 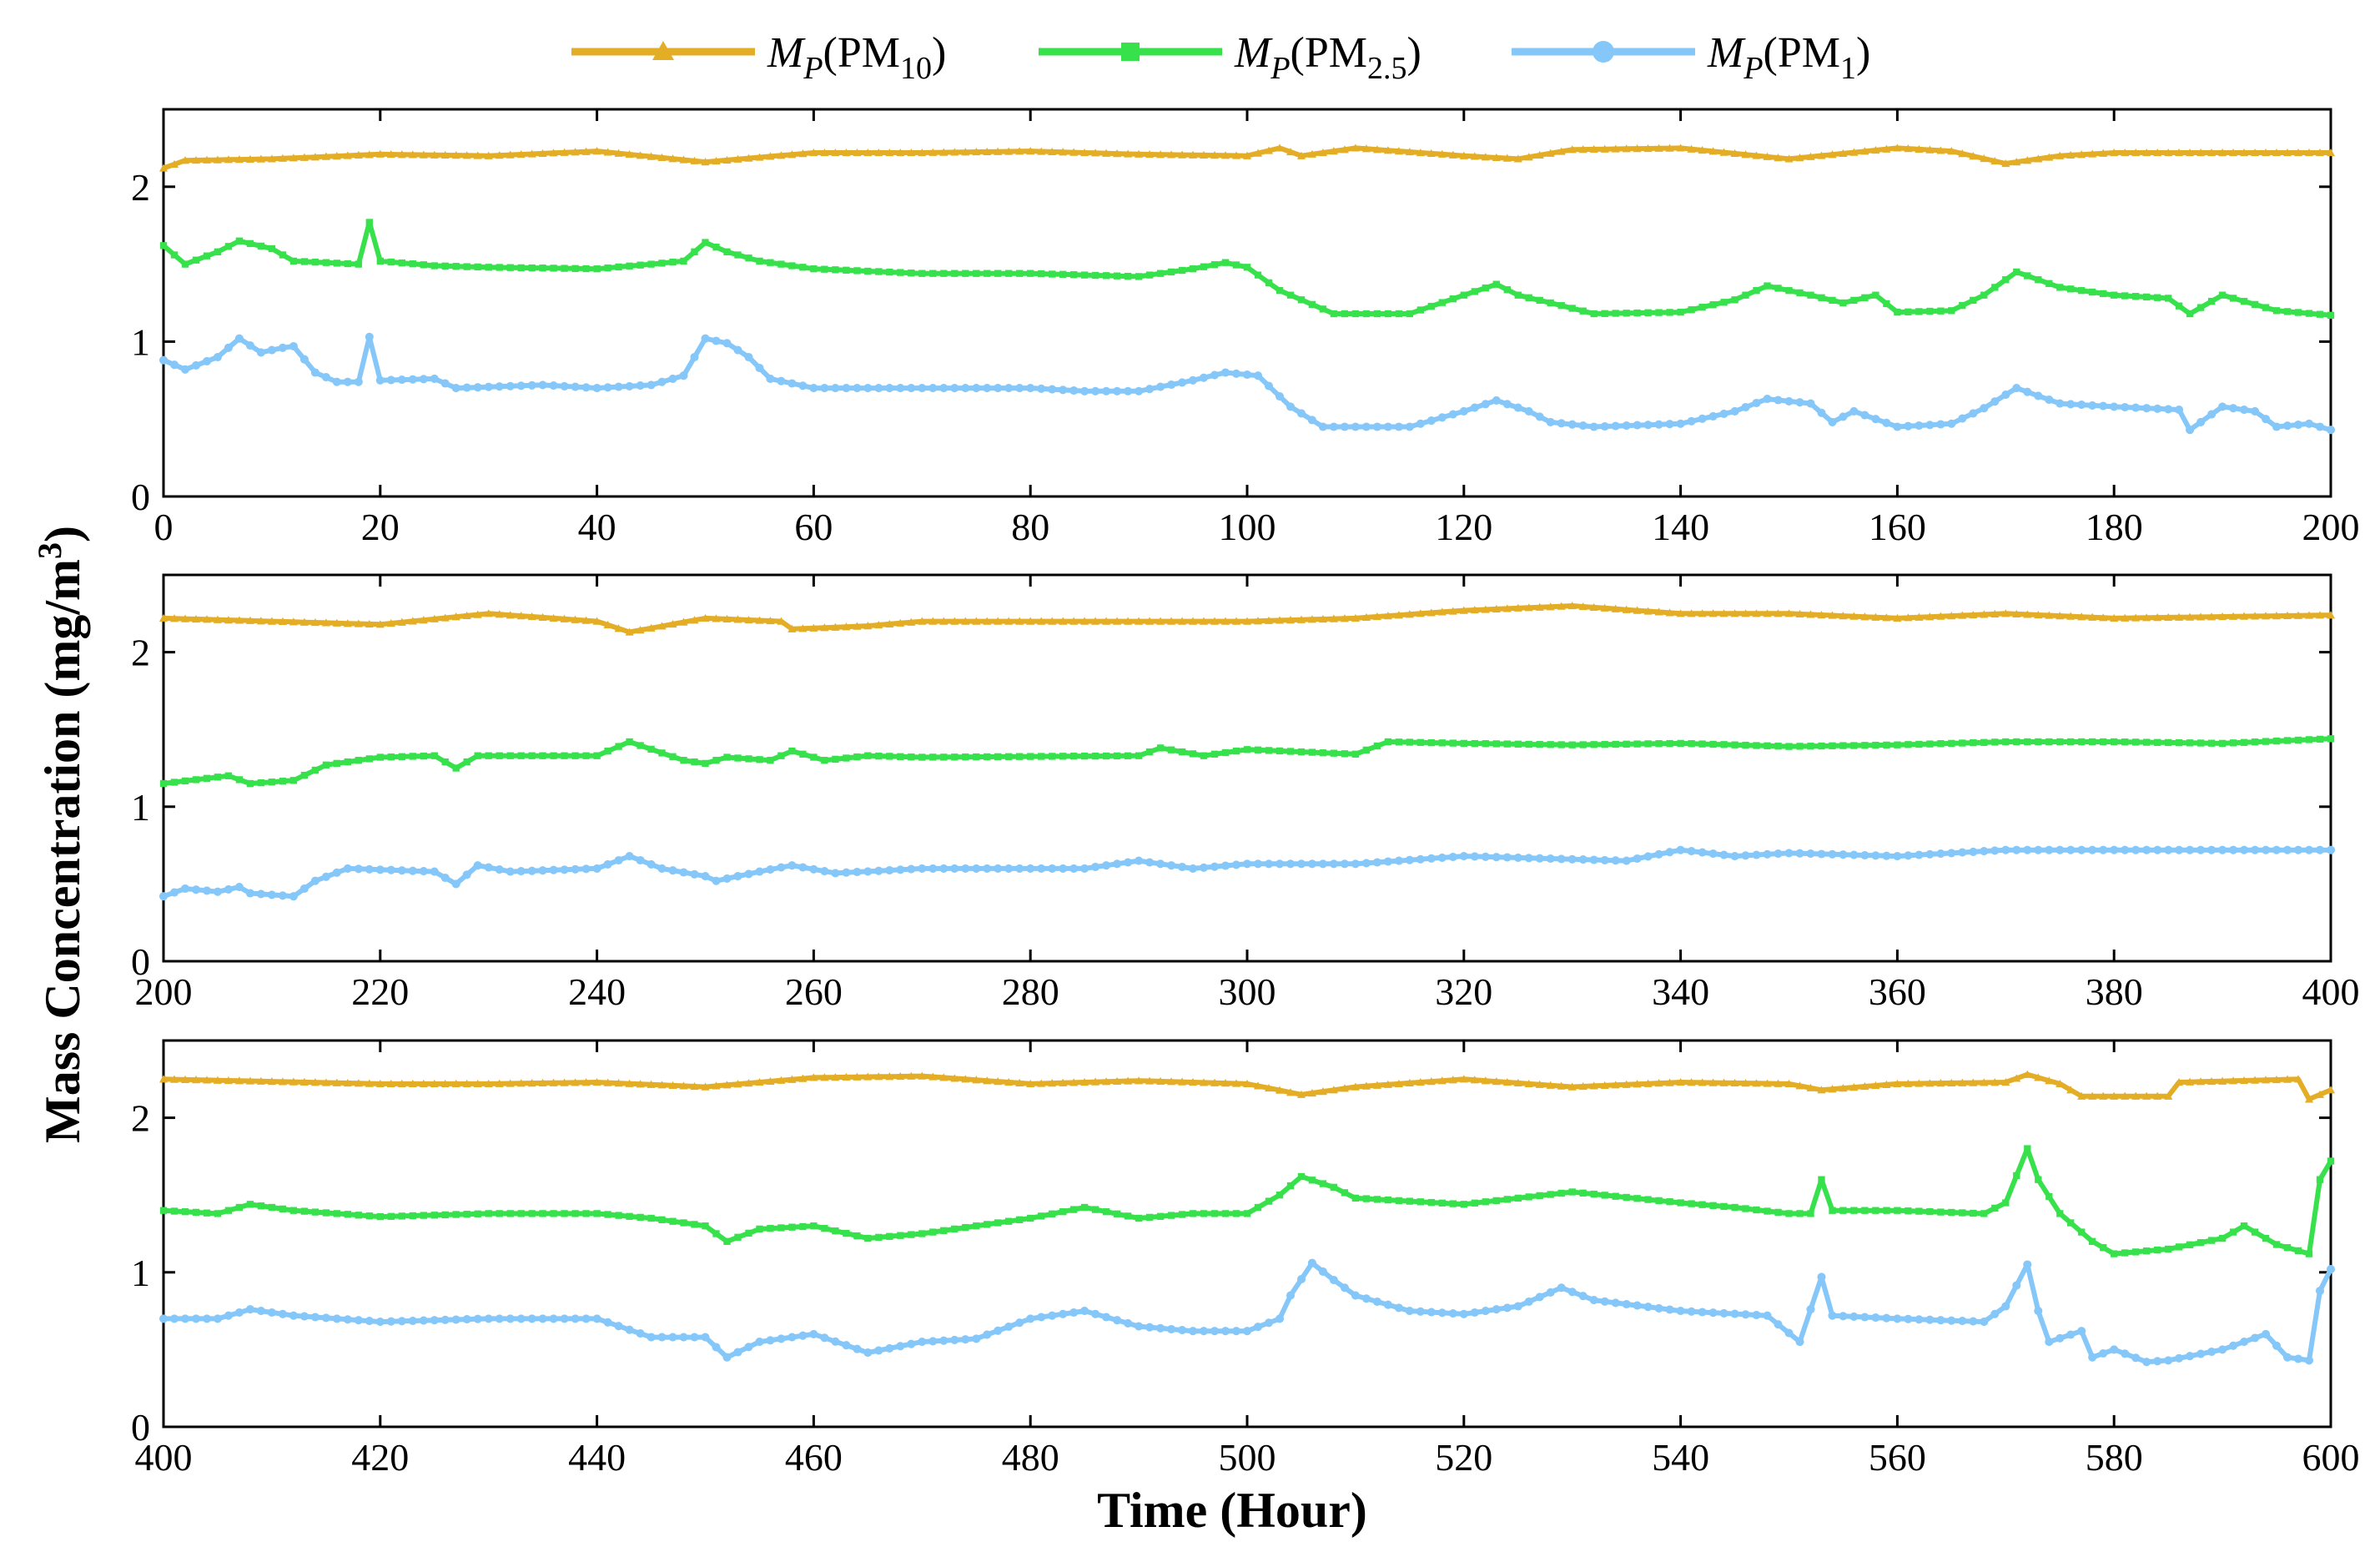 What do you see at coordinates (597, 1457) in the screenshot?
I see `x-tick-label: 440` at bounding box center [597, 1457].